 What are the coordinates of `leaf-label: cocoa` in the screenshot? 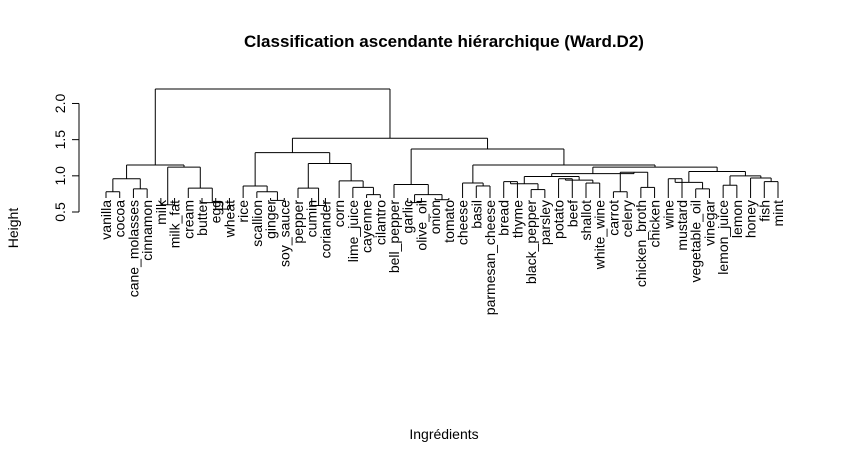 It's located at (120, 219).